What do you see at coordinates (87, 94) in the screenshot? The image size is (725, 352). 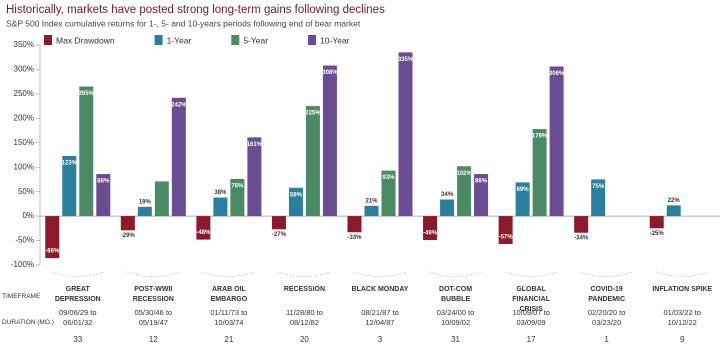 I see `value-label: 265%` at bounding box center [87, 94].